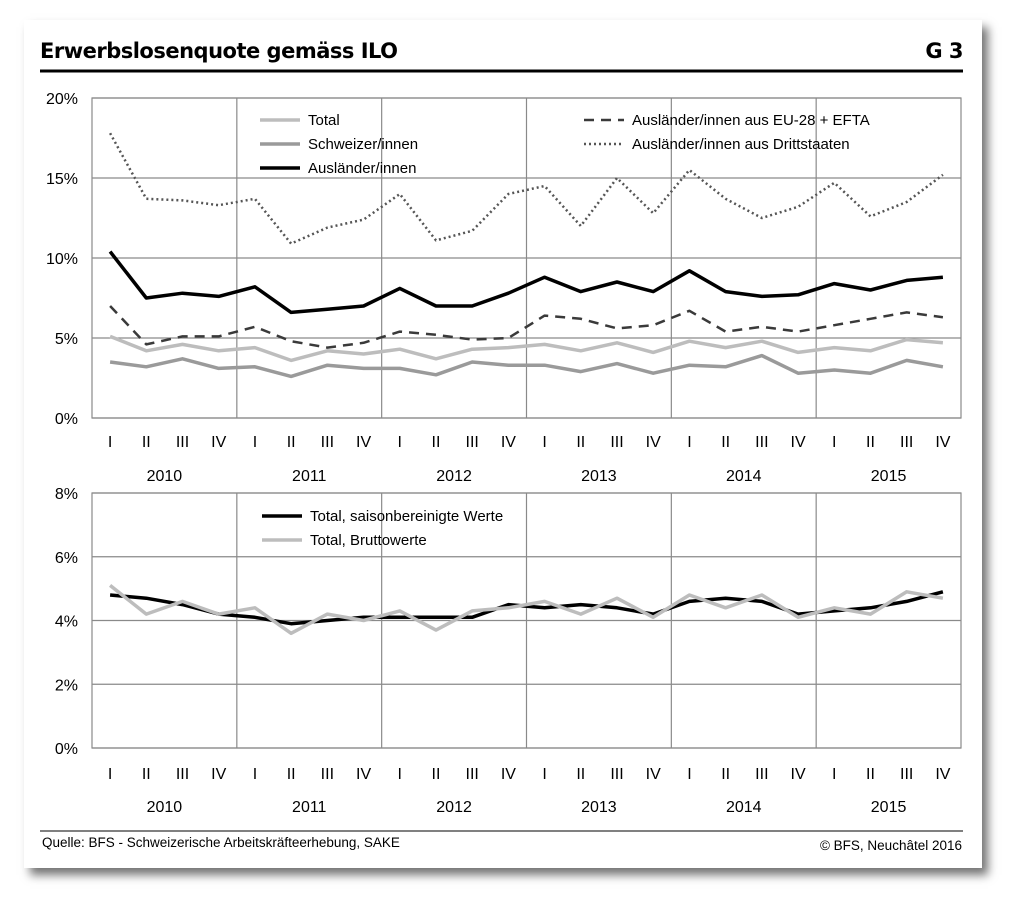 Image resolution: width=1013 pixels, height=900 pixels. Describe the element at coordinates (219, 51) in the screenshot. I see `chart-title: Erwerbslosenquote gemäss ILO` at that location.